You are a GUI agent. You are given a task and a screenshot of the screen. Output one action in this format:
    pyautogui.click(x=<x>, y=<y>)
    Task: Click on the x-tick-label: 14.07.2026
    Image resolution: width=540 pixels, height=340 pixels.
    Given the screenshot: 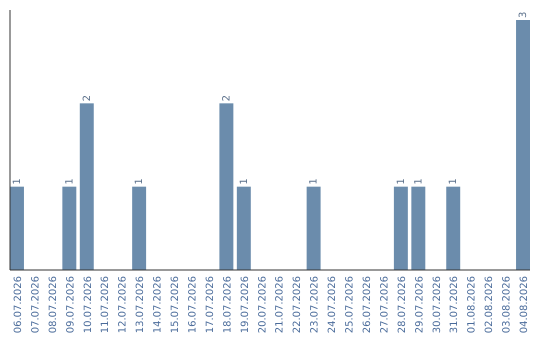 What is the action you would take?
    pyautogui.click(x=158, y=305)
    